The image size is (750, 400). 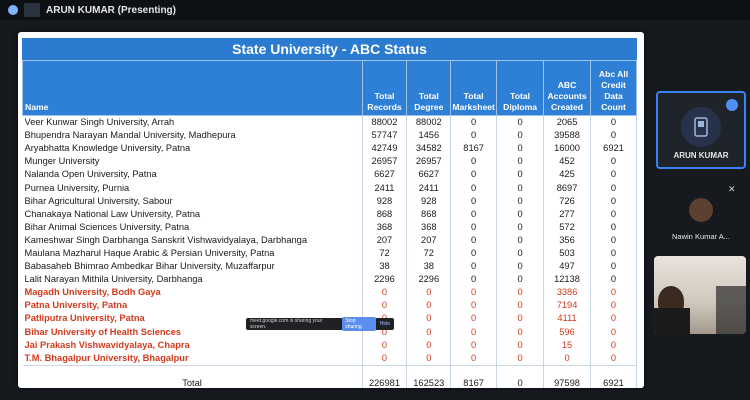 What do you see at coordinates (567, 149) in the screenshot?
I see `value-cell: 16000` at bounding box center [567, 149].